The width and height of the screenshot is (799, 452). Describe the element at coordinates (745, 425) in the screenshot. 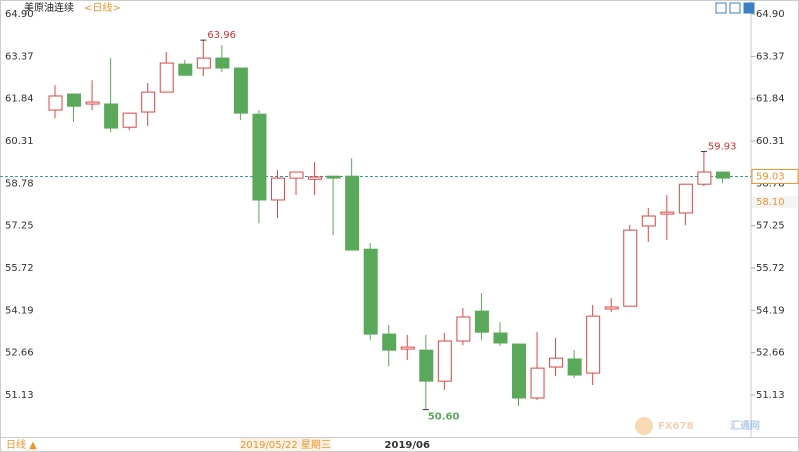

I see `watermark-cn: 汇通网` at that location.